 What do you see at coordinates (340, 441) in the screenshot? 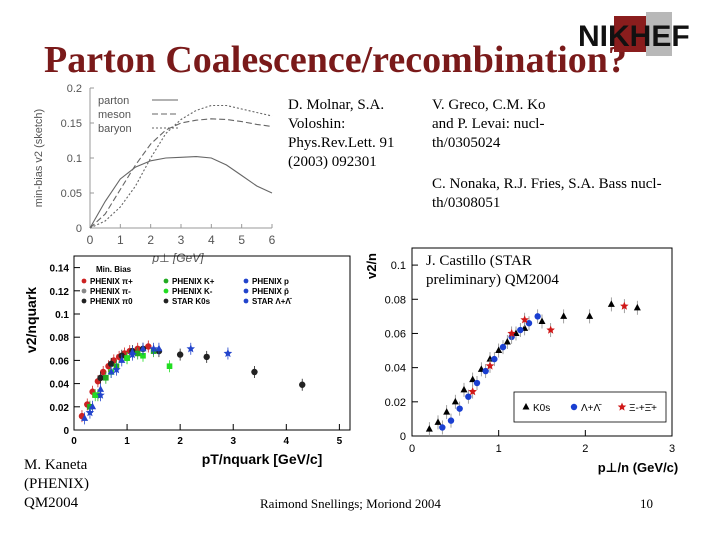
I see `x-tick-label: 5` at bounding box center [340, 441].